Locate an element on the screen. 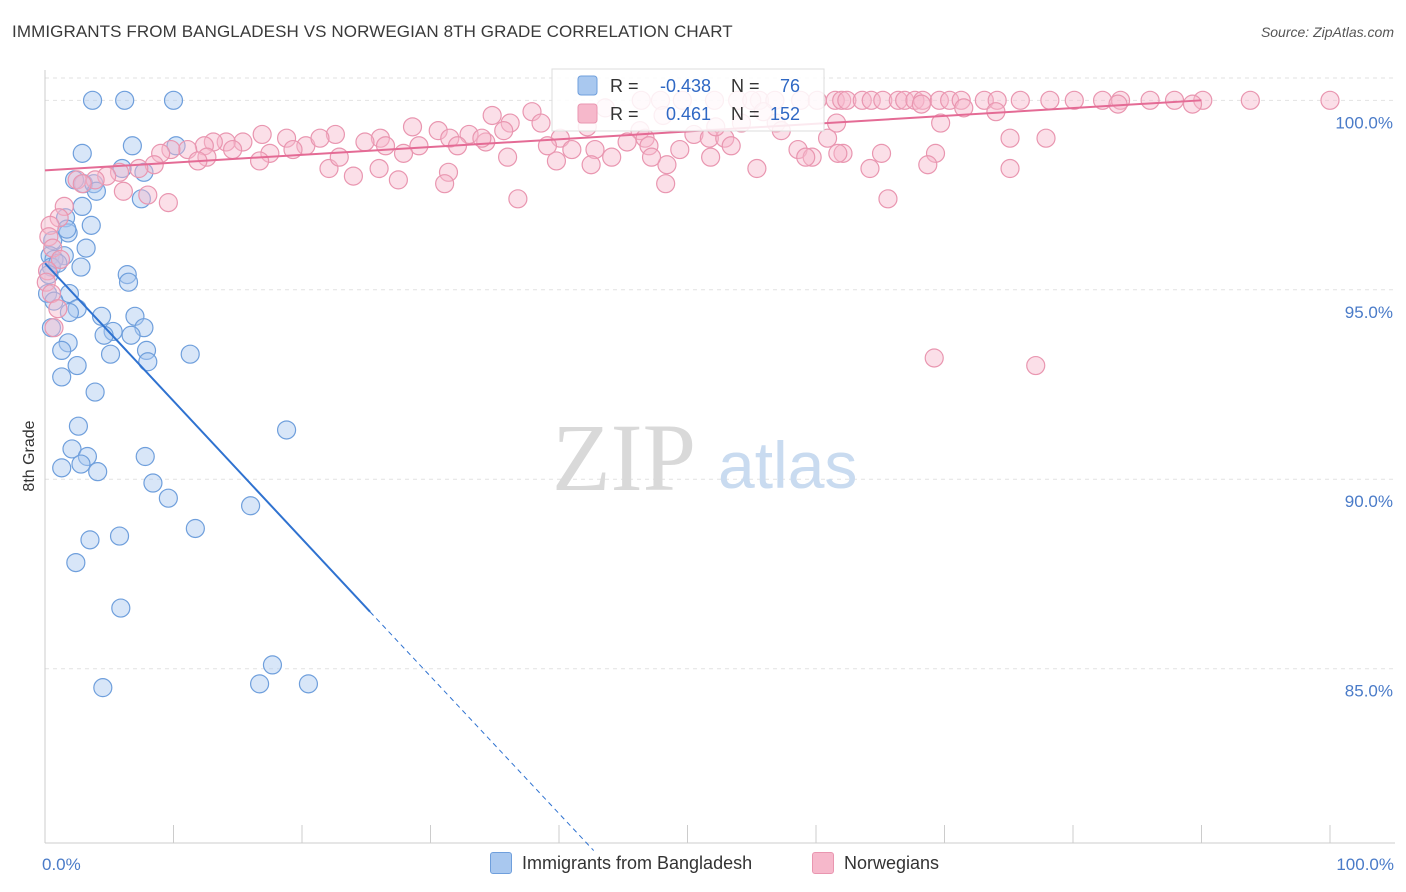 Image resolution: width=1406 pixels, height=892 pixels. stats-n-value-pink: 152 is located at coordinates (785, 114).